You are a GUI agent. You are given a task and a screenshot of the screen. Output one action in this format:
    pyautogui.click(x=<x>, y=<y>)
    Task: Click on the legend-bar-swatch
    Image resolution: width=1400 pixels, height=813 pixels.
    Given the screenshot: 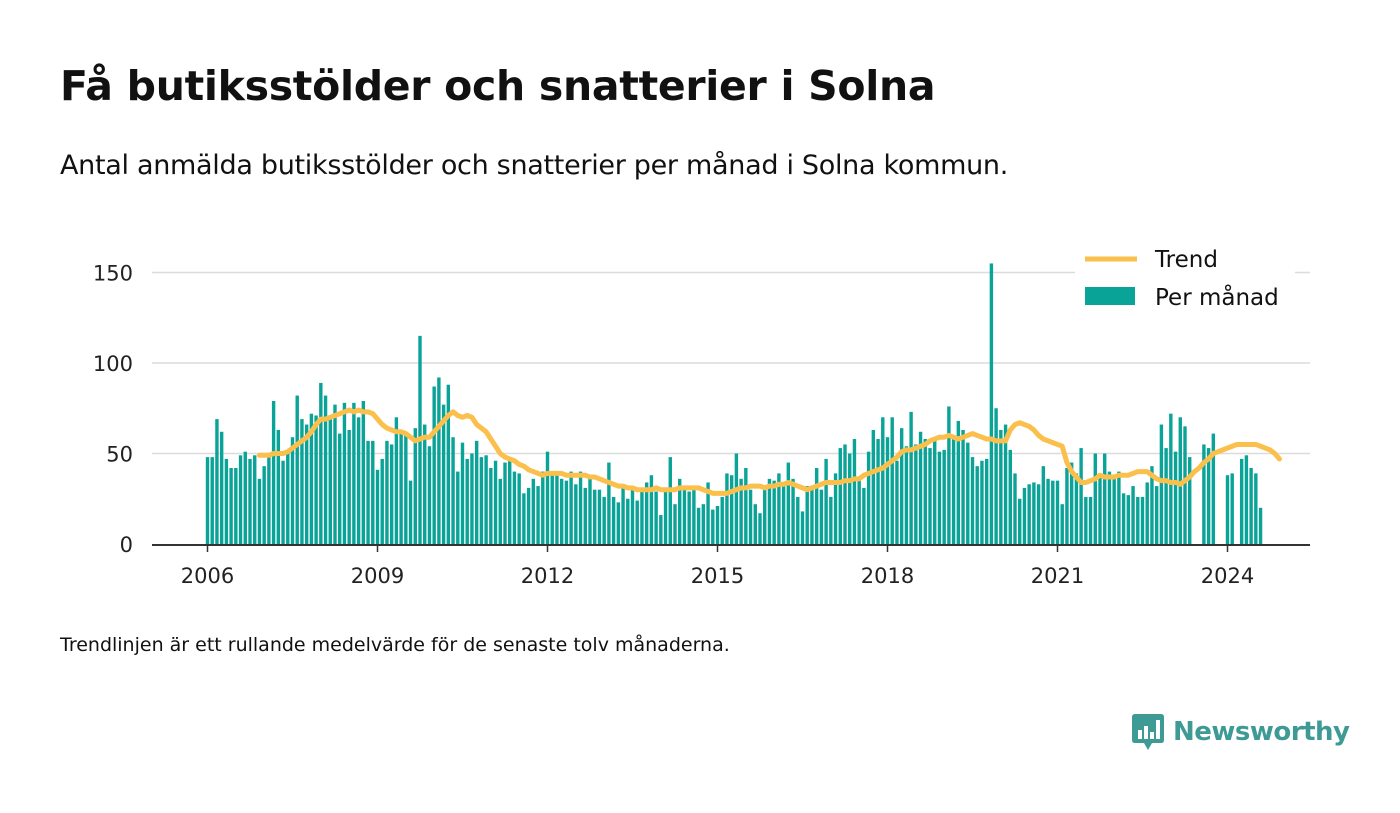 What is the action you would take?
    pyautogui.click(x=1110, y=296)
    